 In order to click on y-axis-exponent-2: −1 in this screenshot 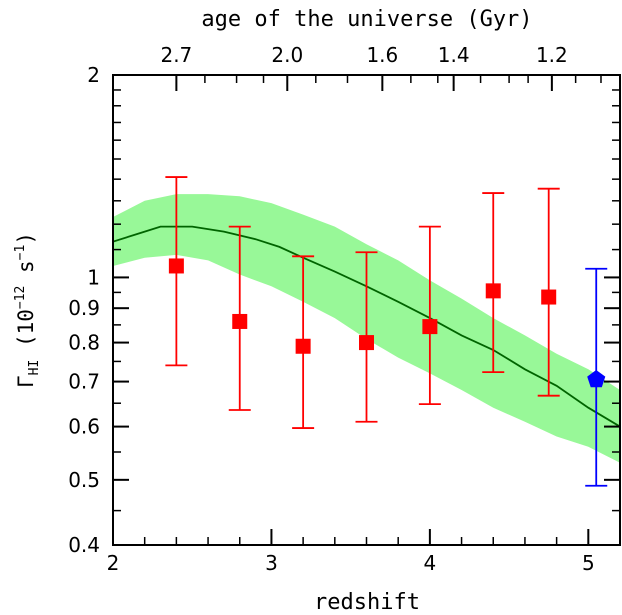, I will do `click(20, 253)`.